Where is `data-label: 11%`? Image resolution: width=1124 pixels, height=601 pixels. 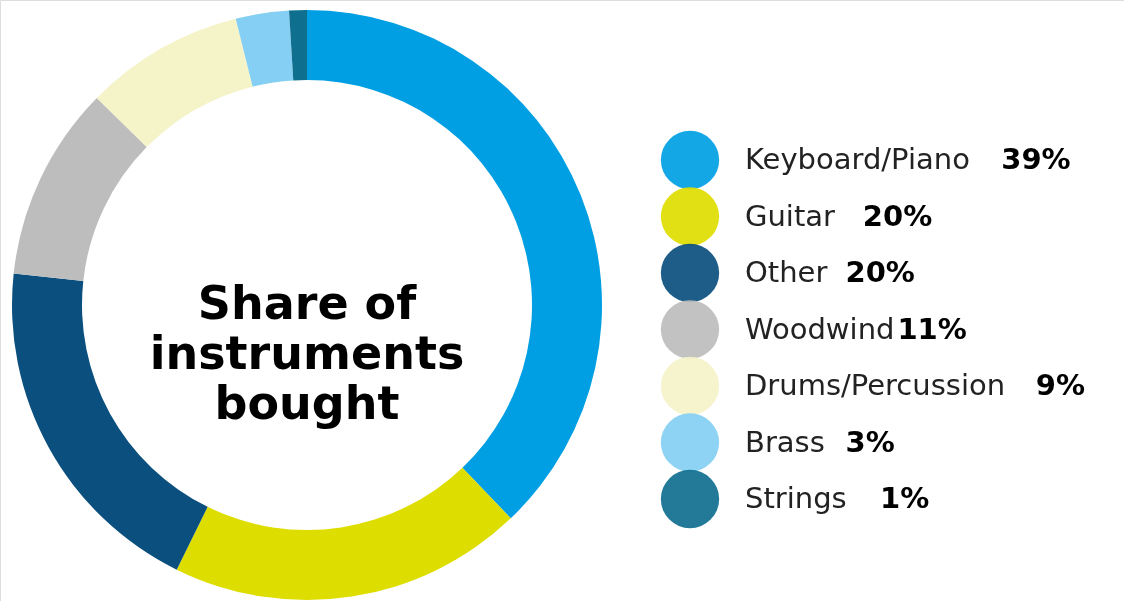
data-label: 11% is located at coordinates (932, 328).